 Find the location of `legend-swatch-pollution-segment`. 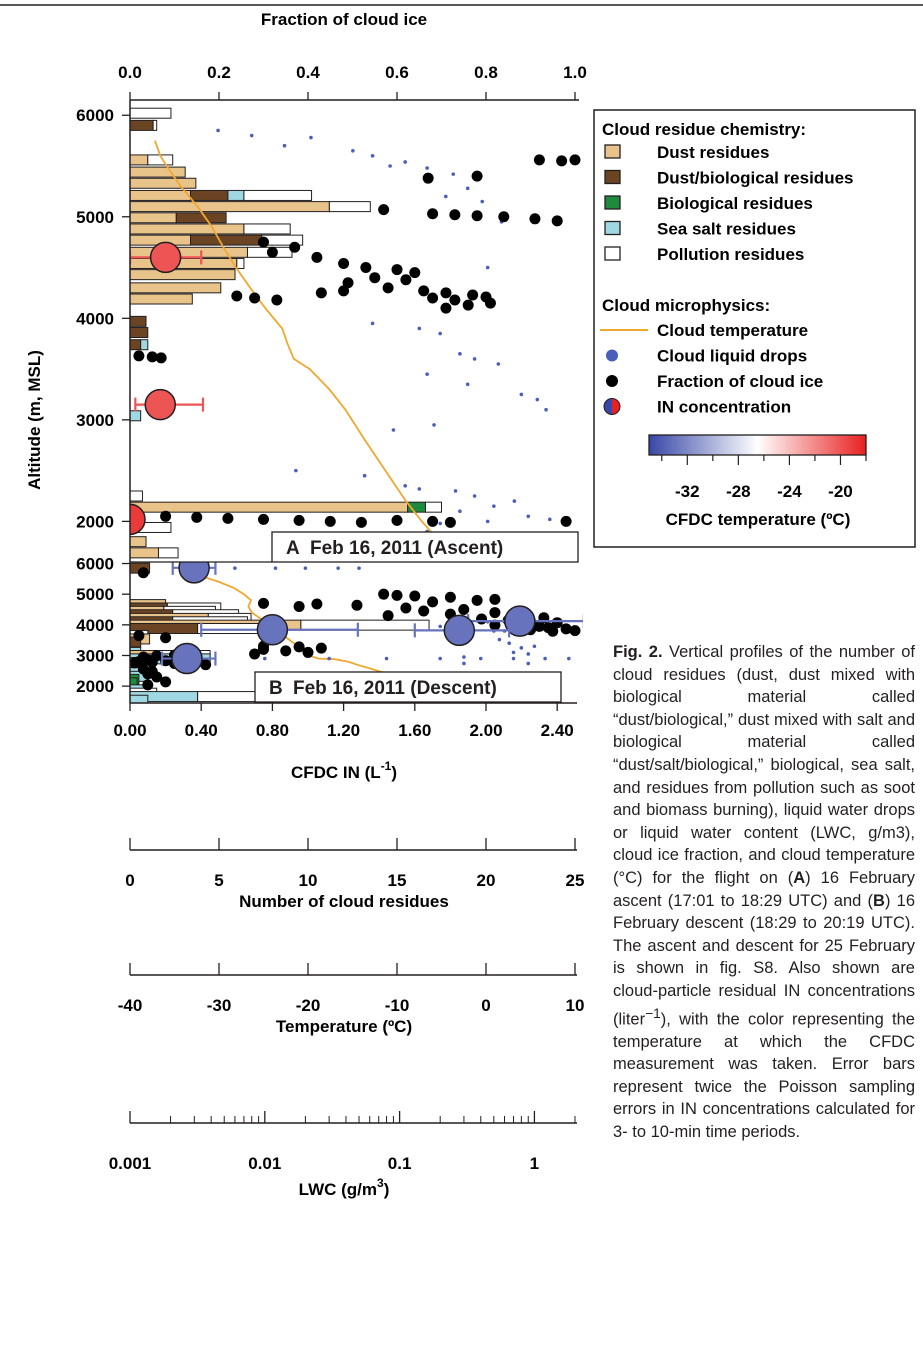

legend-swatch-pollution-segment is located at coordinates (612, 253).